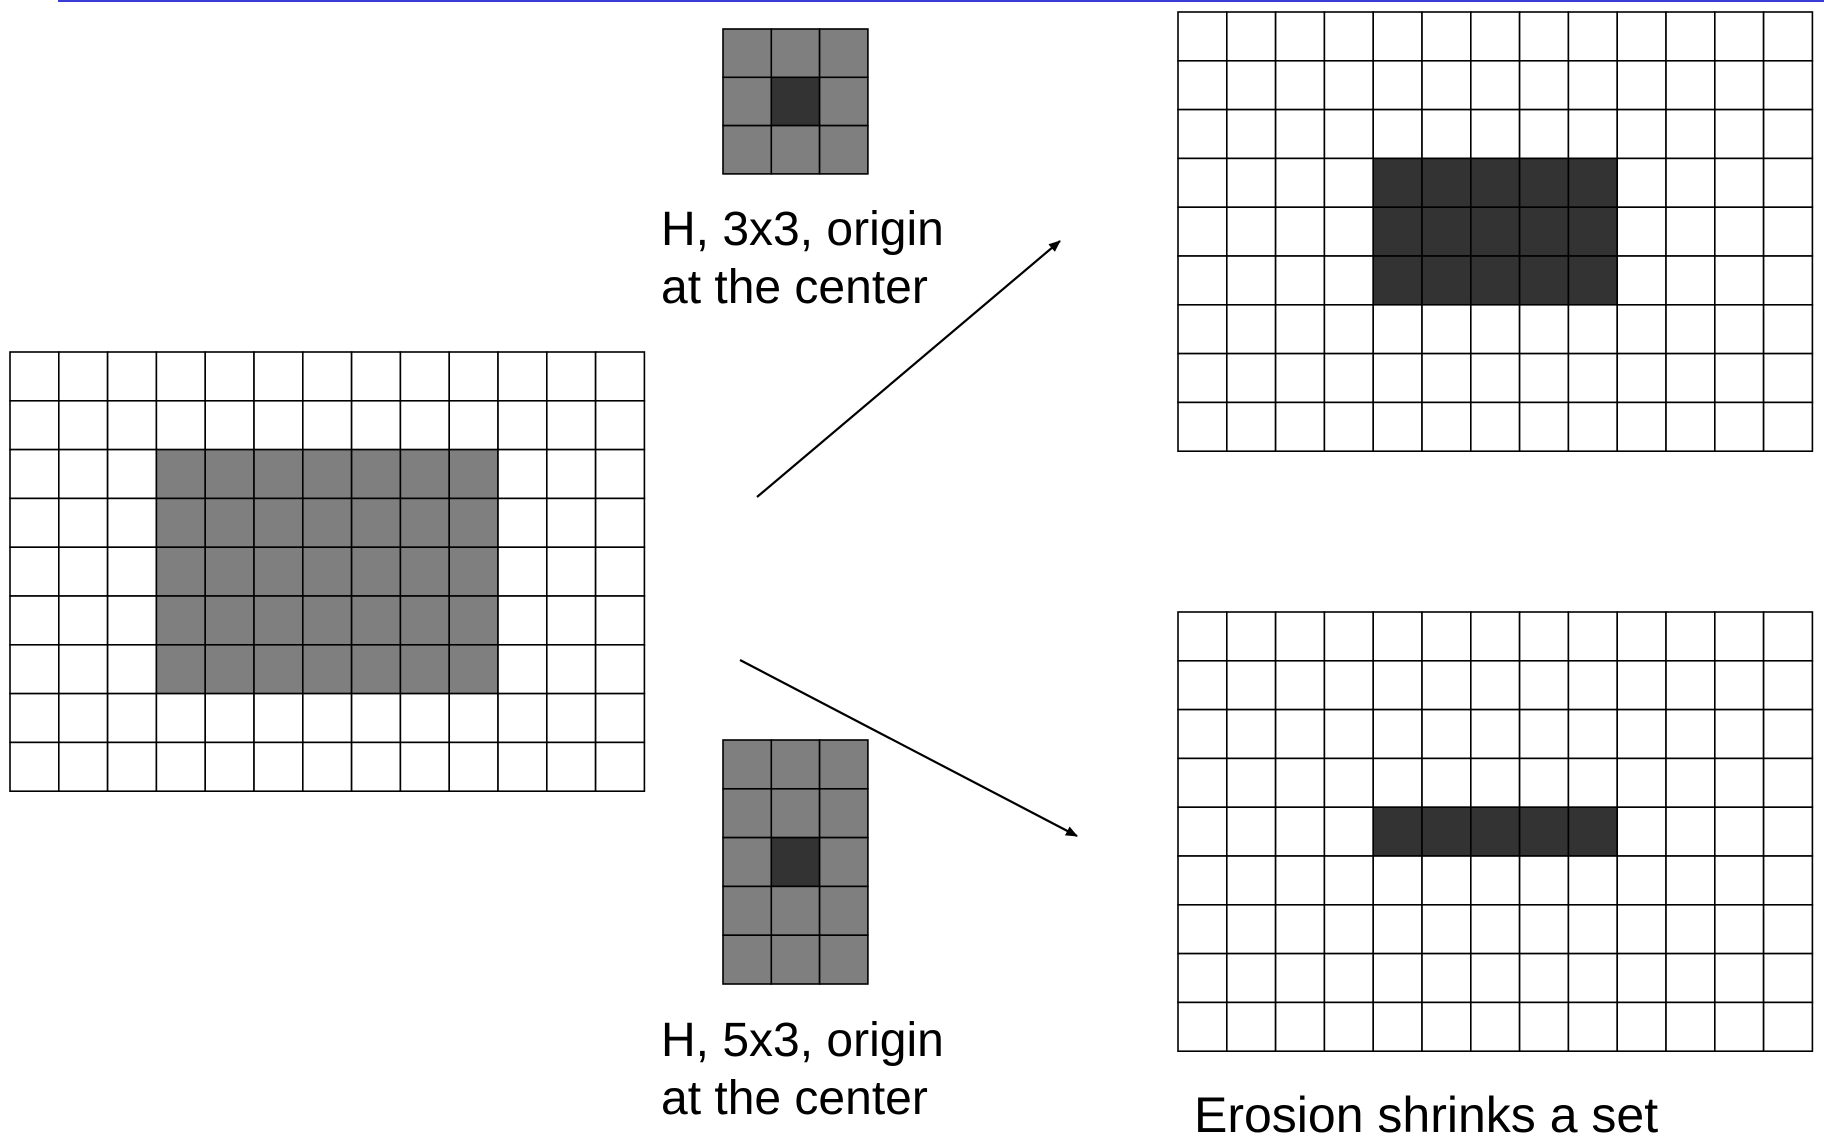 The height and width of the screenshot is (1145, 1824). Describe the element at coordinates (794, 287) in the screenshot. I see `se-3x3-caption-line-2: at the center` at that location.